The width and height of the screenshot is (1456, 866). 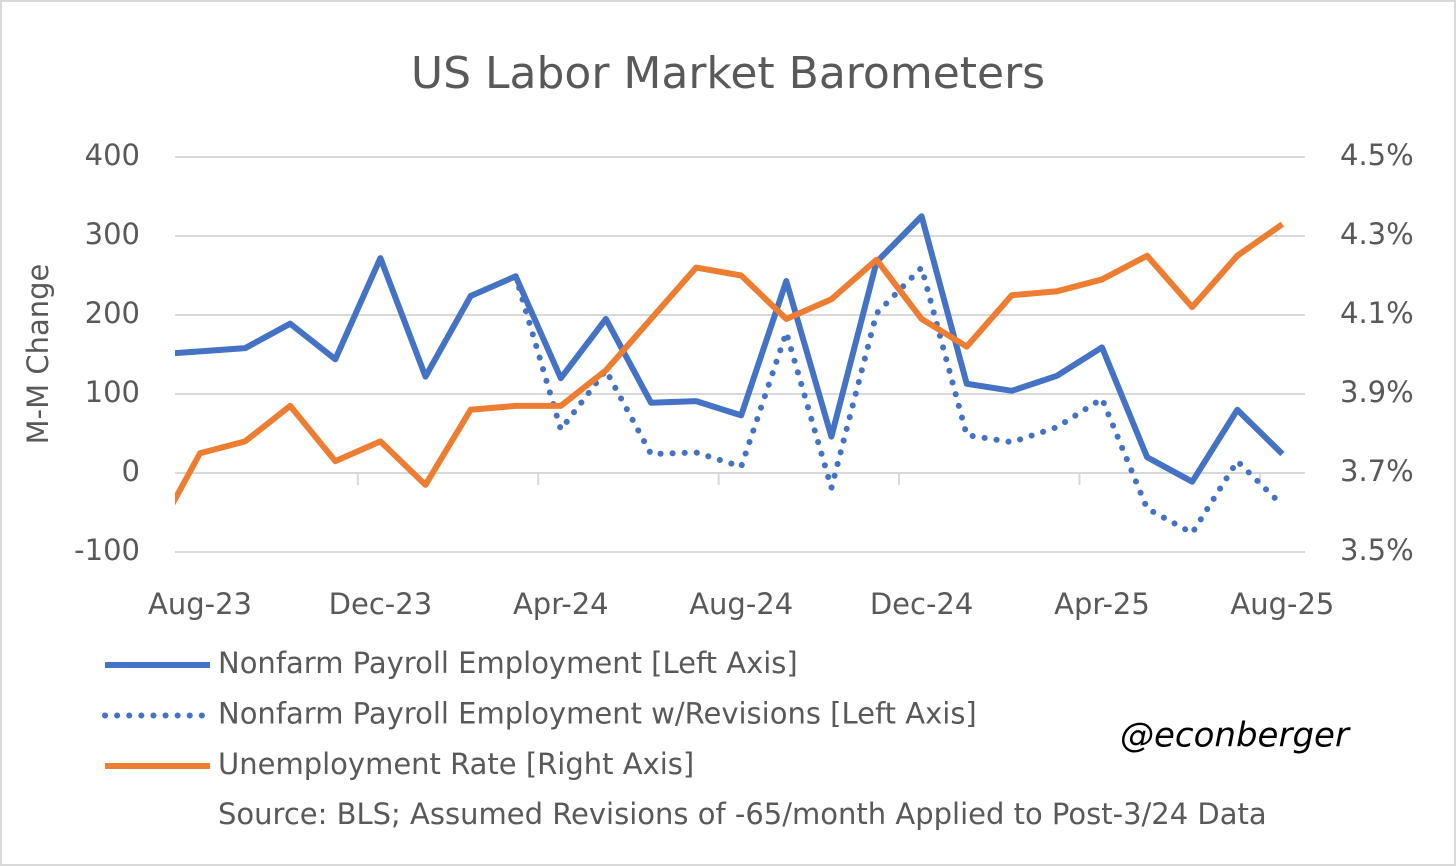 I want to click on y-tick-label: 100, so click(x=112, y=392).